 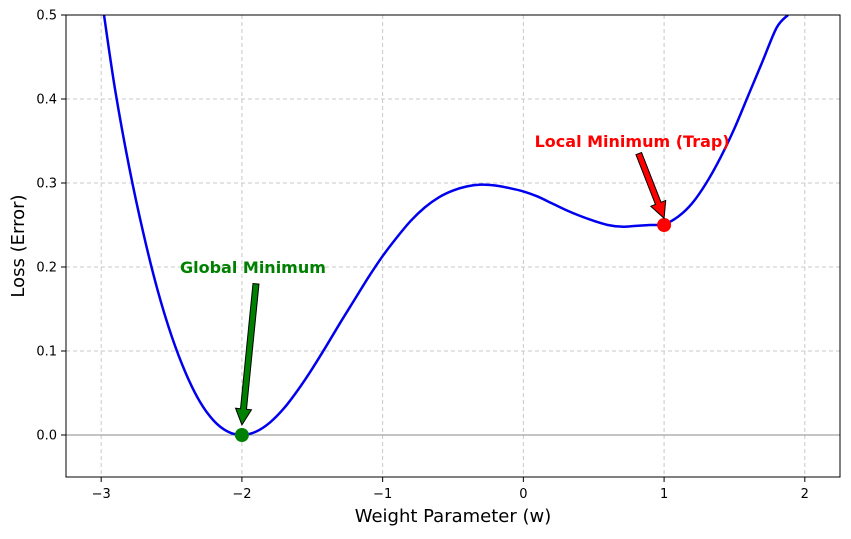 What do you see at coordinates (46, 436) in the screenshot?
I see `y-tick-label: 0.0` at bounding box center [46, 436].